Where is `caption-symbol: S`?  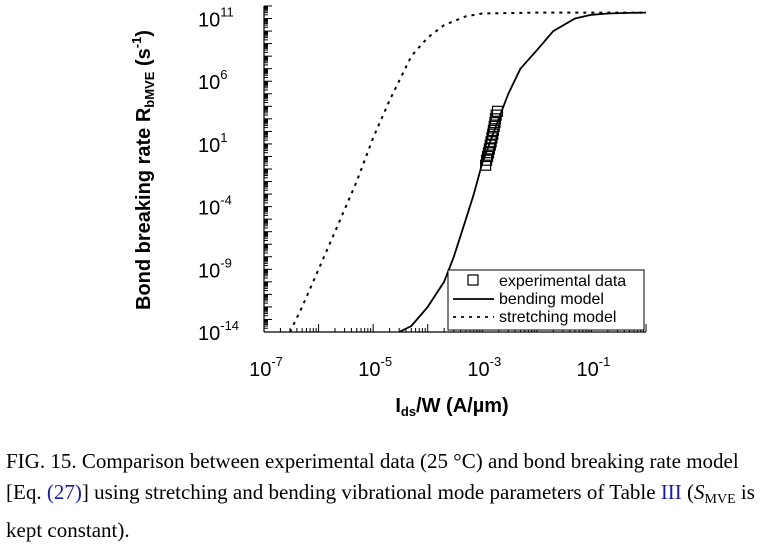
caption-symbol: S is located at coordinates (699, 492).